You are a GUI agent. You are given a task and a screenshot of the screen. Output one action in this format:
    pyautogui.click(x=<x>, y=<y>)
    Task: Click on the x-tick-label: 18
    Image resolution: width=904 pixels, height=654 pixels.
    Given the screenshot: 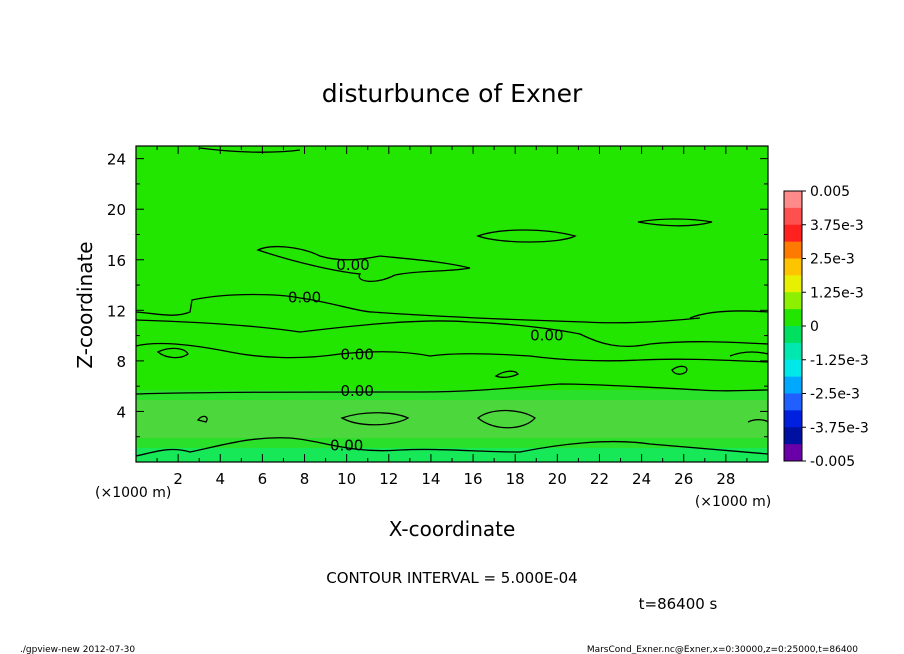 What is the action you would take?
    pyautogui.click(x=515, y=479)
    